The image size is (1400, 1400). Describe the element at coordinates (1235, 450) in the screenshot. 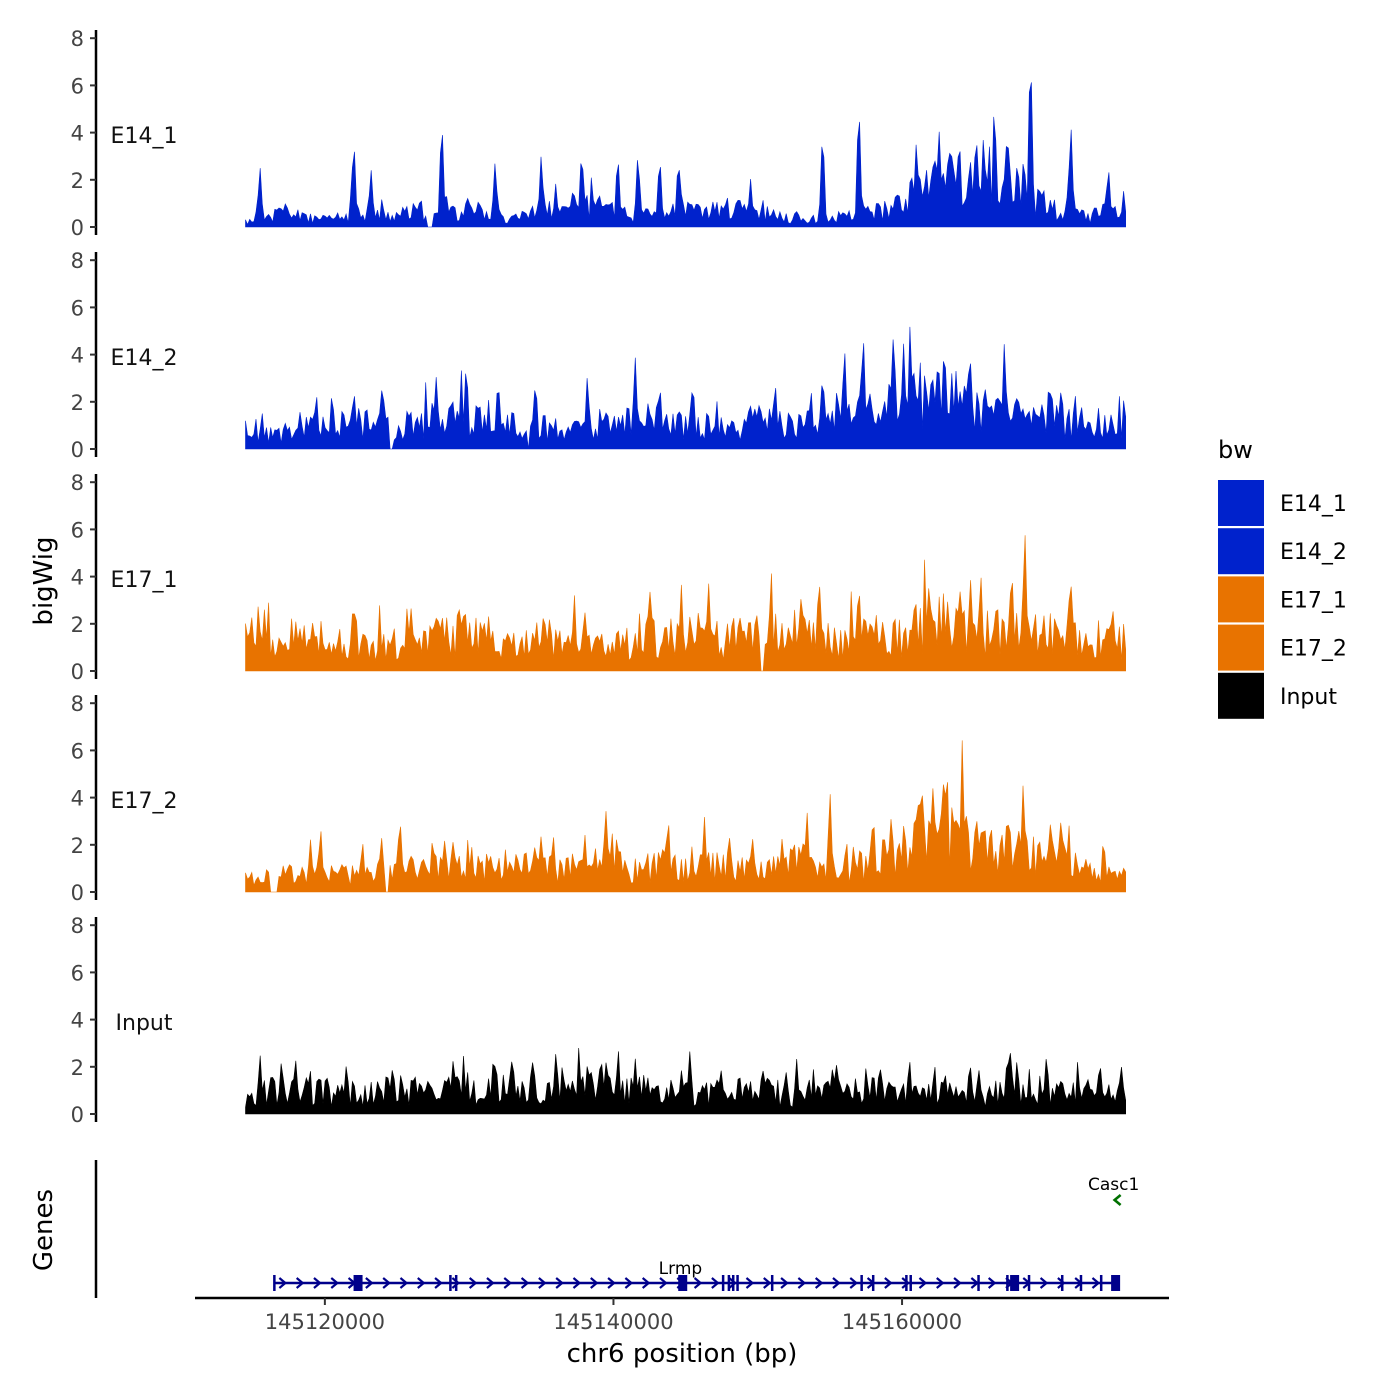

I see `legend-title: bw` at that location.